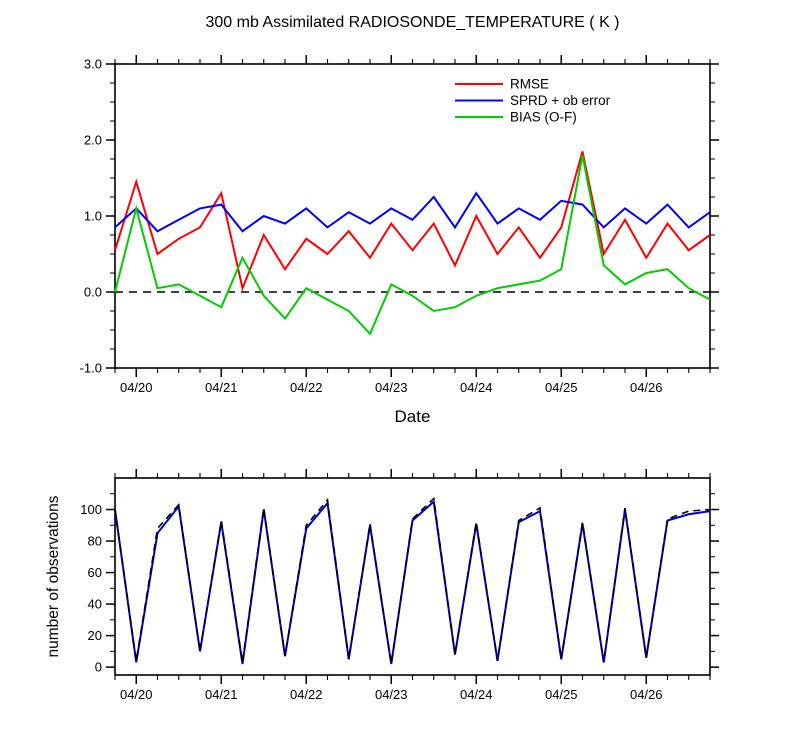  Describe the element at coordinates (543, 117) in the screenshot. I see `legend-label-bias-o-f: BIAS (O-F)` at that location.